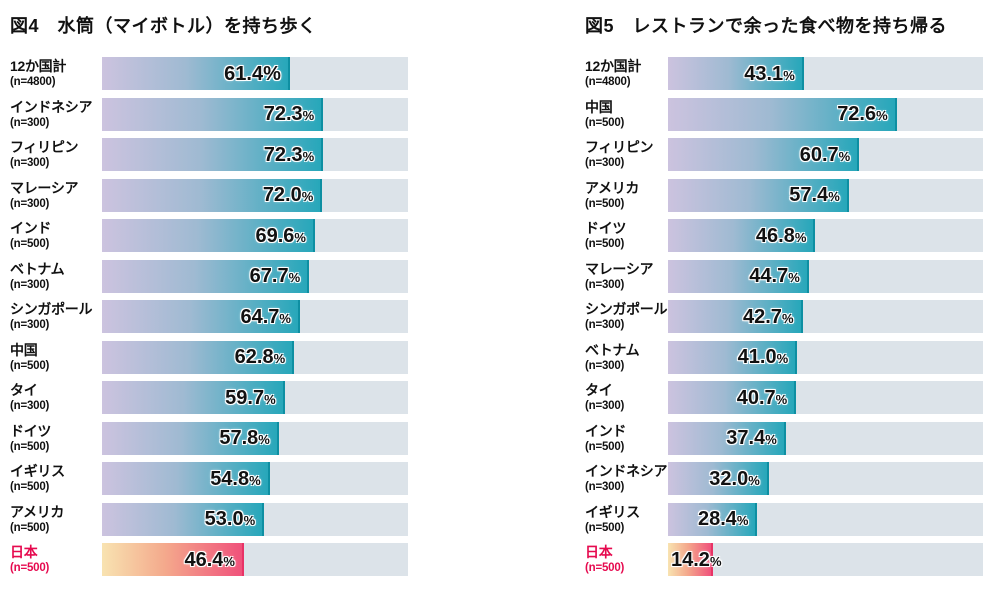 The height and width of the screenshot is (595, 1000). What do you see at coordinates (825, 235) in the screenshot?
I see `bar-track: 46.8%` at bounding box center [825, 235].